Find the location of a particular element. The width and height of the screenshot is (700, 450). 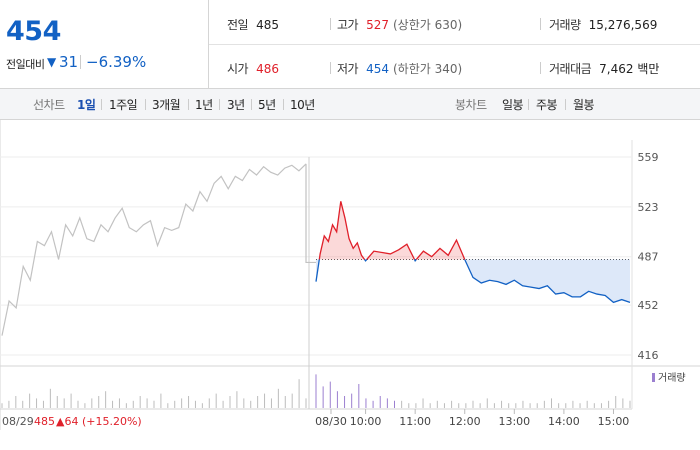

tab-10year: 10년 is located at coordinates (302, 105).